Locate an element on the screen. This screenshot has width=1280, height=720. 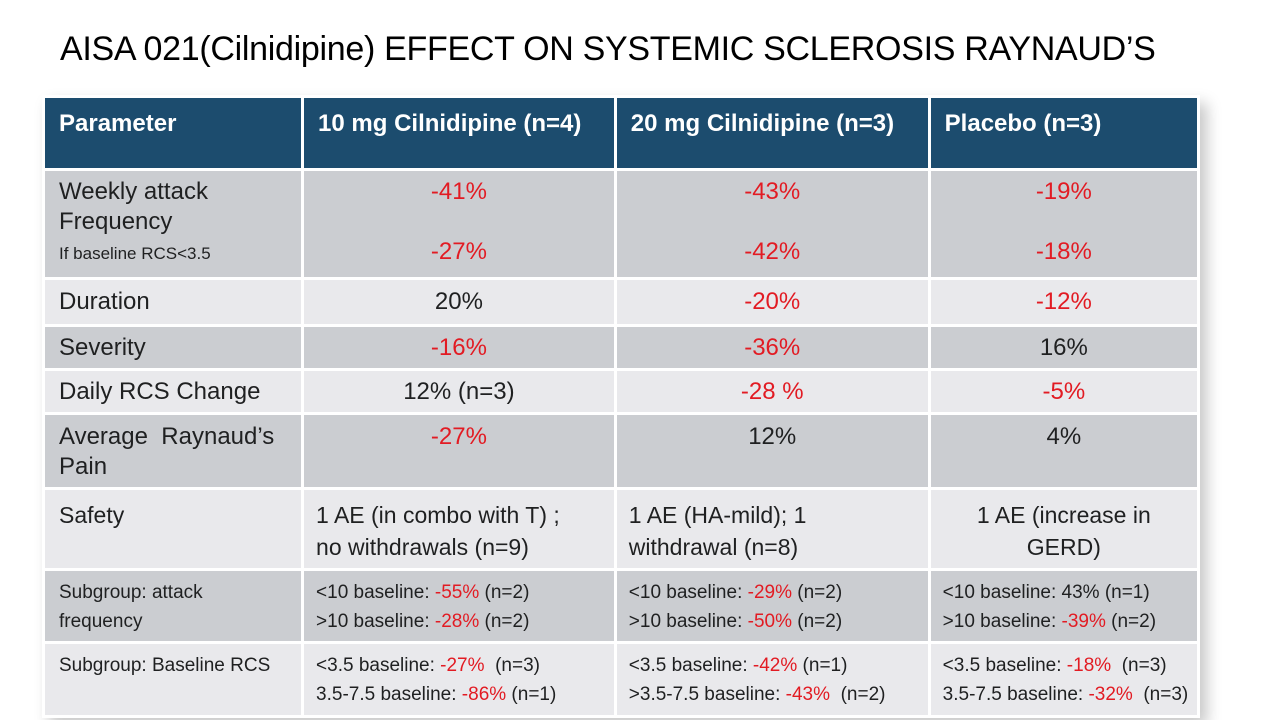
cell-line: If baseline RCS<3.5 is located at coordinates (174, 252).